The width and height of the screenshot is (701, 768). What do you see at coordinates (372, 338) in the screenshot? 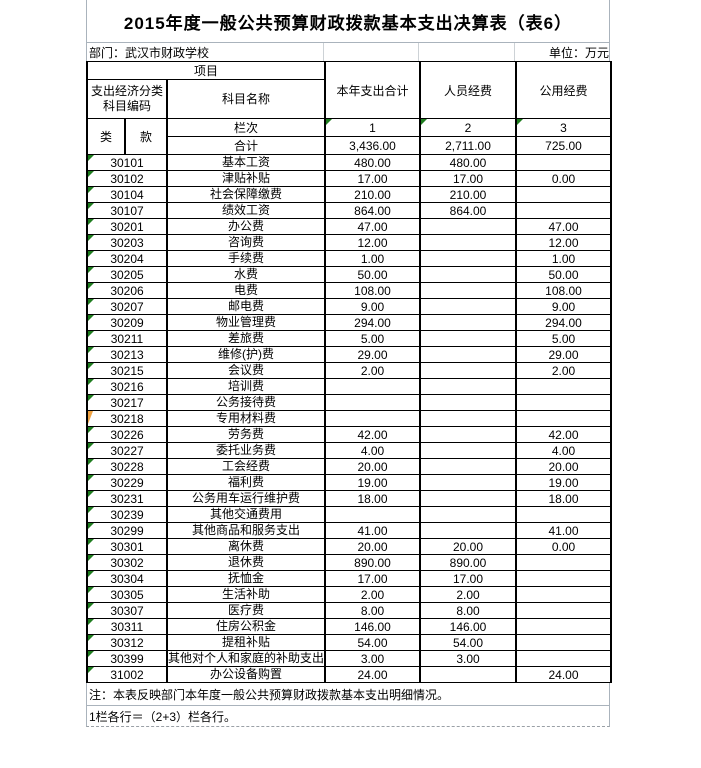
I see `amount-total-cell: 5.00` at bounding box center [372, 338].